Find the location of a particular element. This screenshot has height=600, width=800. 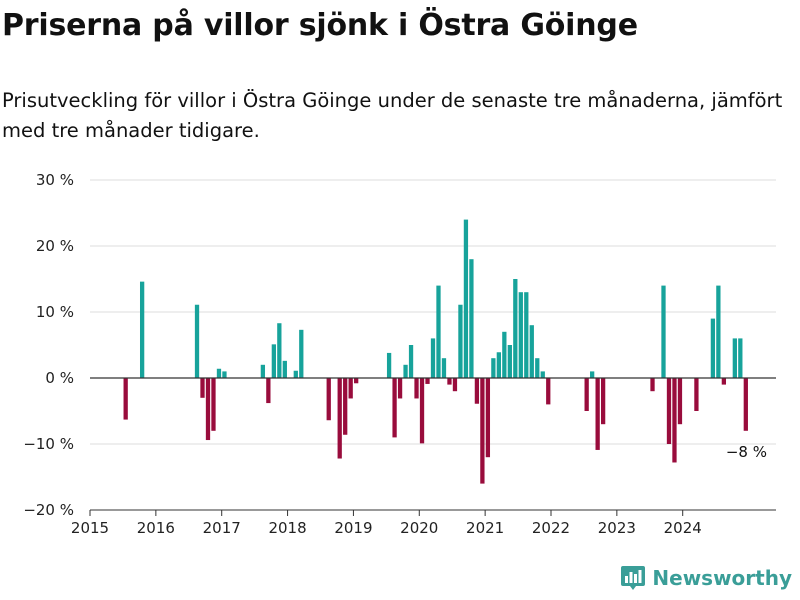

y-tick-label: 30 % is located at coordinates (55, 180).